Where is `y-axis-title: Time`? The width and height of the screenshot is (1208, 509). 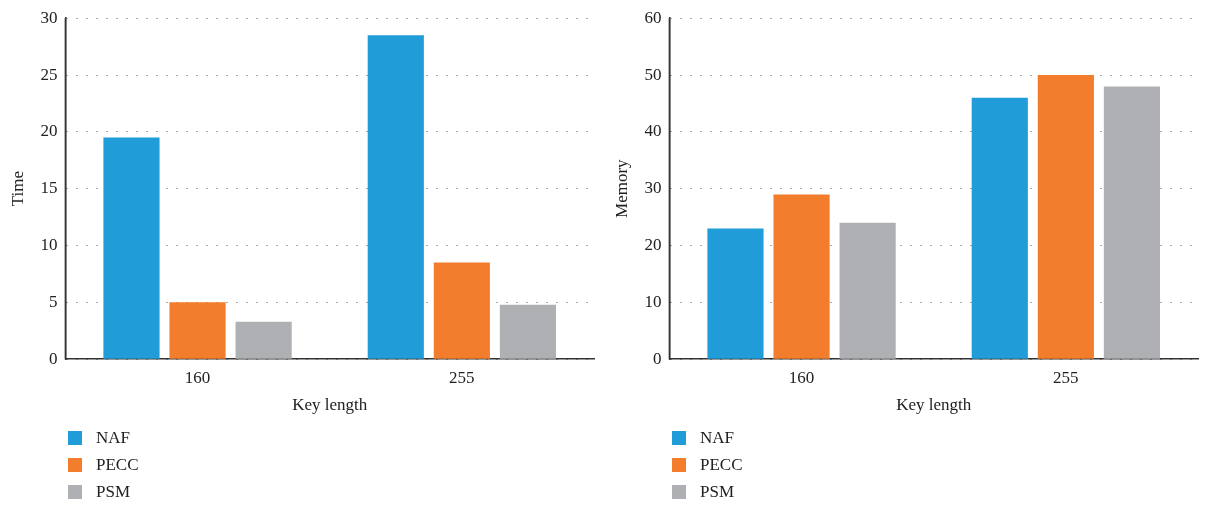 y-axis-title: Time is located at coordinates (17, 189).